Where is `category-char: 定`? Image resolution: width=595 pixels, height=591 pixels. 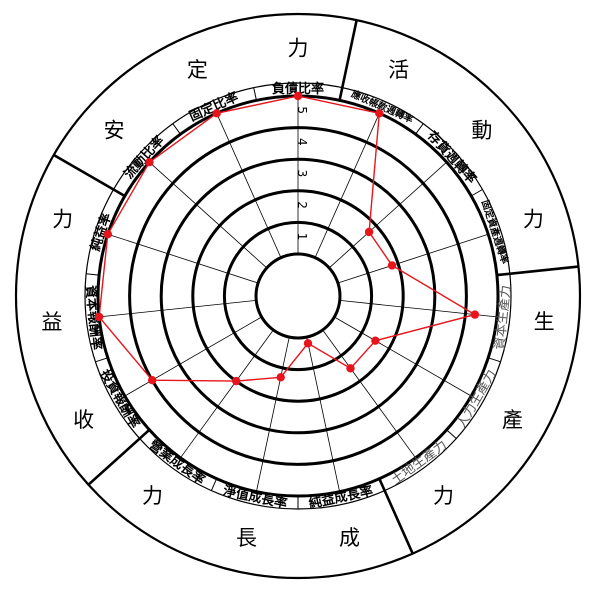
category-char: 定 is located at coordinates (197, 70).